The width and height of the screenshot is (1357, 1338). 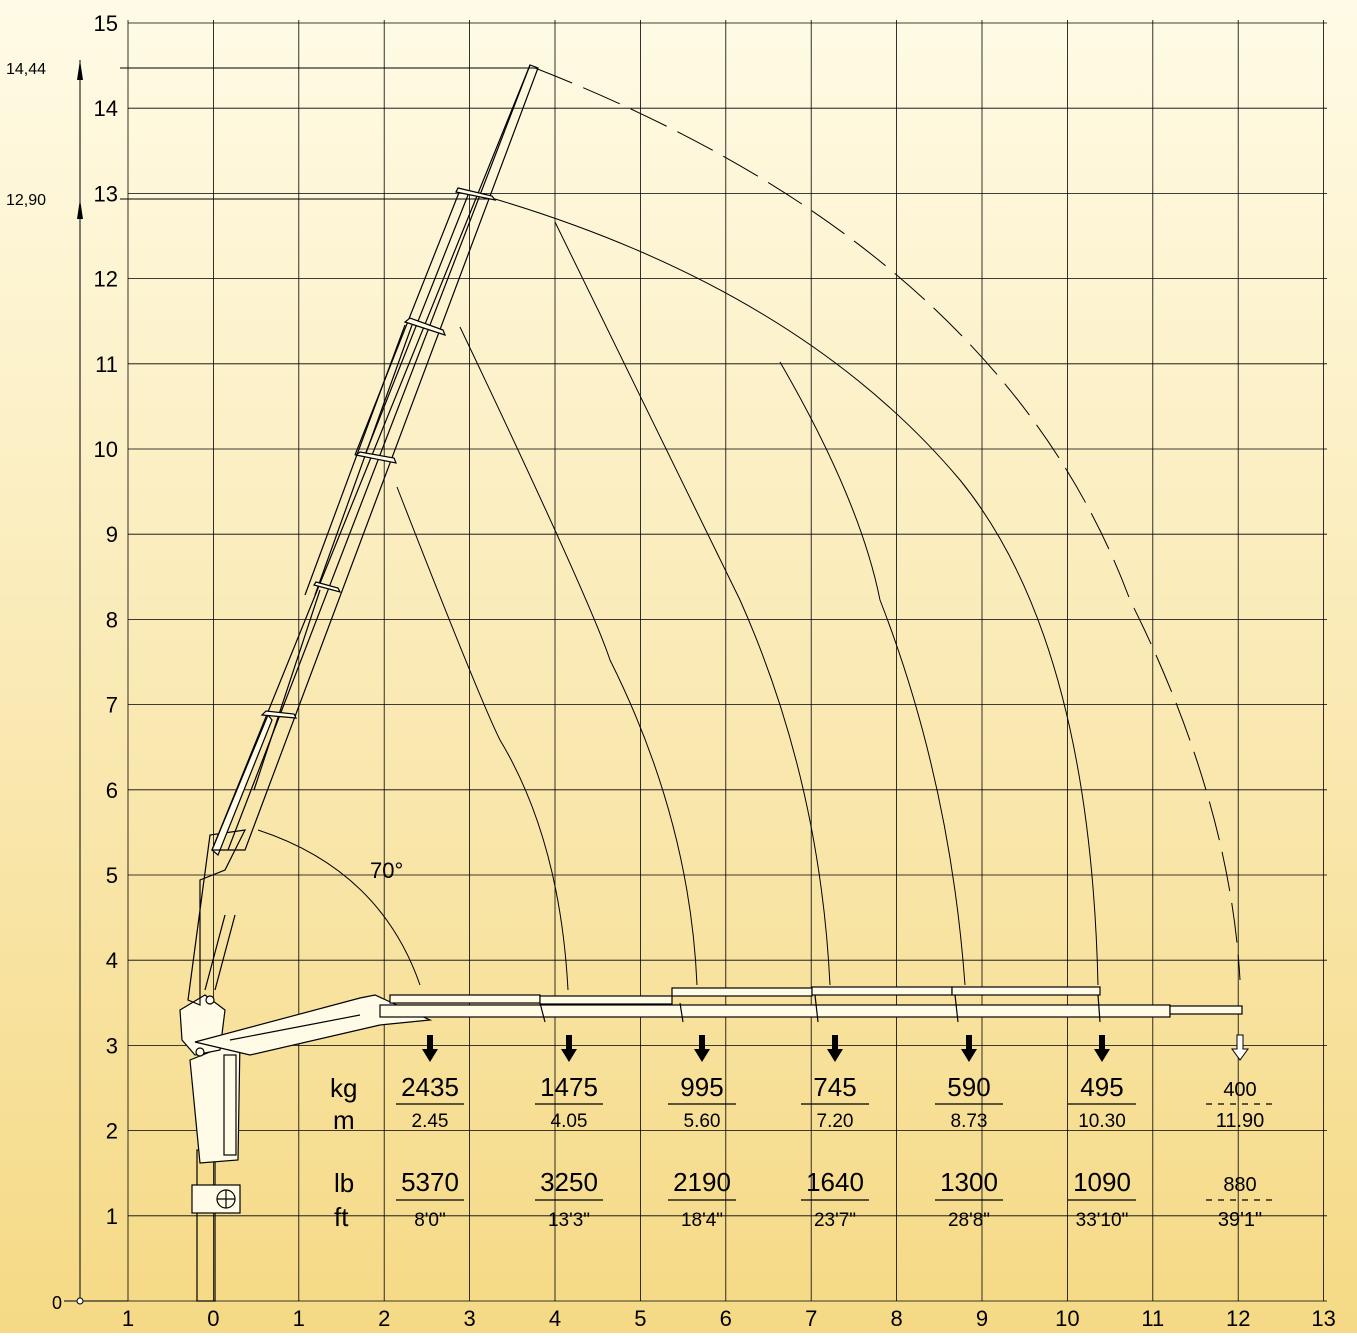 I want to click on y-tick-label: 2, so click(x=112, y=1131).